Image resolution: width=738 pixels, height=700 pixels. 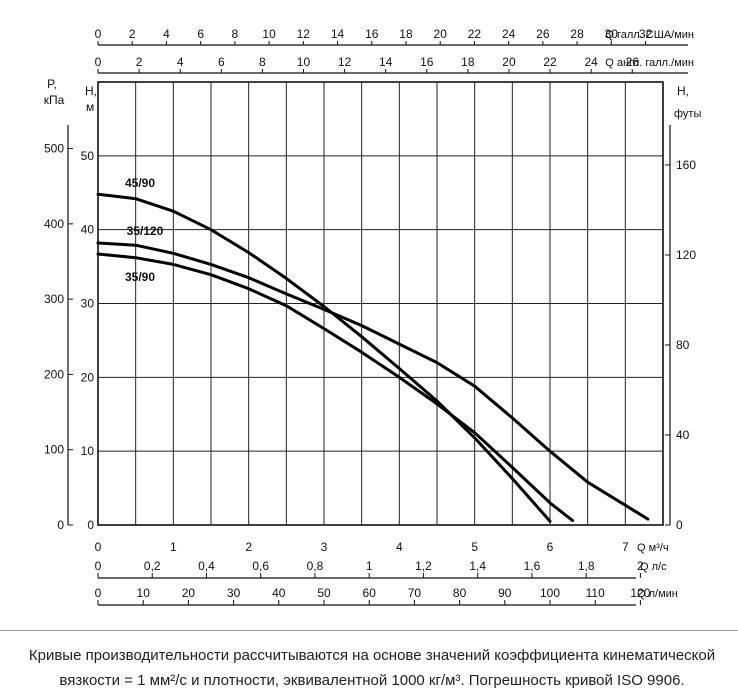 I want to click on top-axis-1-tick-label: 30, so click(x=612, y=34).